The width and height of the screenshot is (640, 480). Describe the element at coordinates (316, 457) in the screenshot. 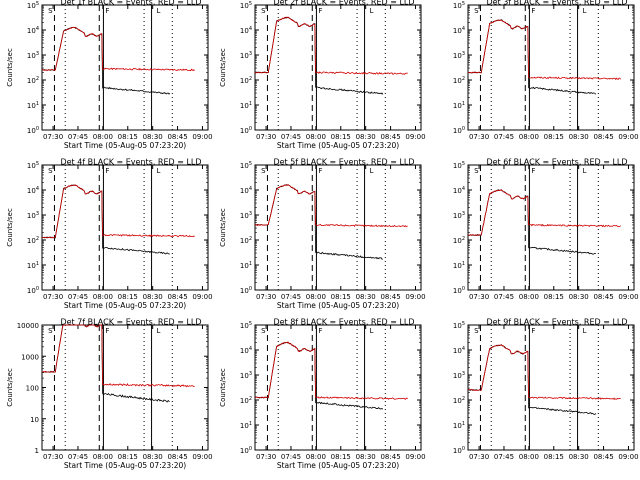

I see `x-tick-label: 08:00` at that location.